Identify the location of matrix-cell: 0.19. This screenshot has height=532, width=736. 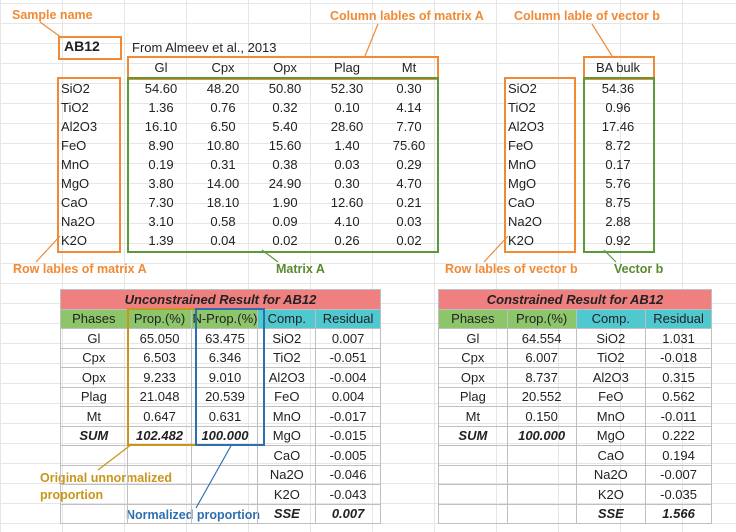
(161, 164).